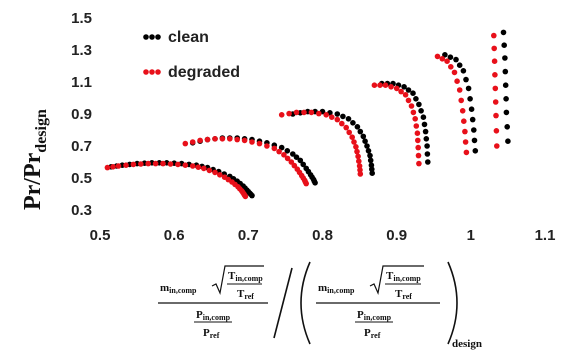 Image resolution: width=578 pixels, height=354 pixels. I want to click on y-axis-label: Pr/Prdesign, so click(35, 159).